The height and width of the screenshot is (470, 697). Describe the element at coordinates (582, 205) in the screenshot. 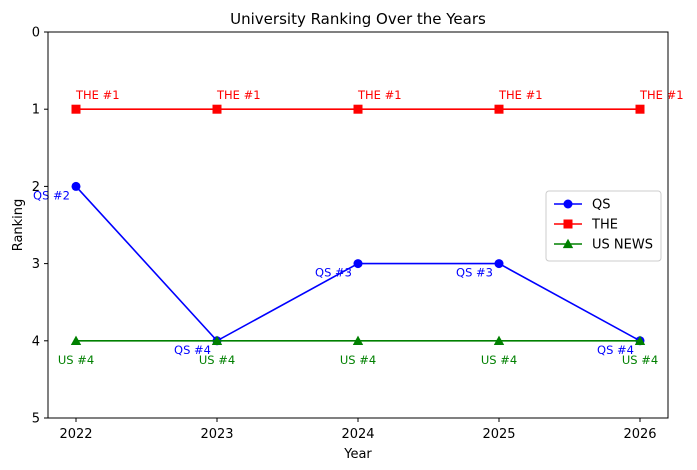

I see `legend-item: QS` at that location.